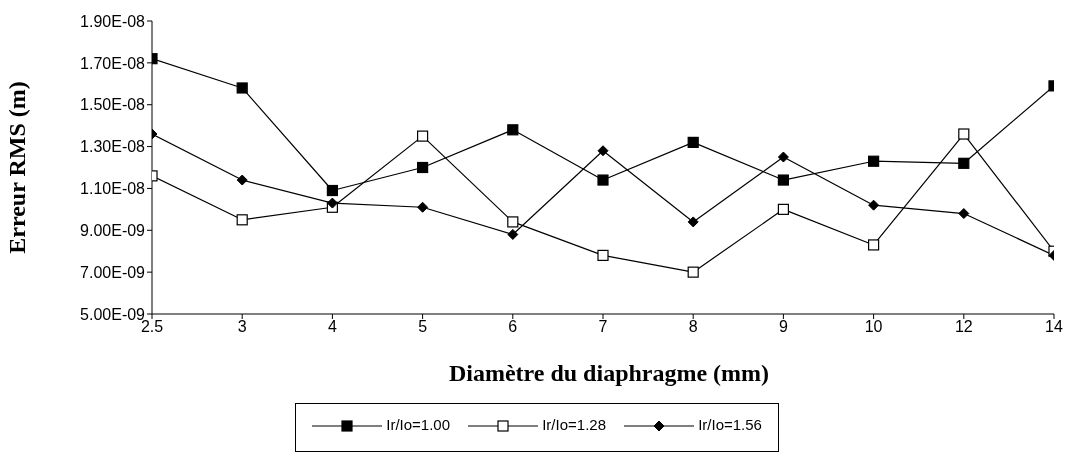 The width and height of the screenshot is (1074, 465). What do you see at coordinates (113, 272) in the screenshot?
I see `y-tick-label: 7.00E-09` at bounding box center [113, 272].